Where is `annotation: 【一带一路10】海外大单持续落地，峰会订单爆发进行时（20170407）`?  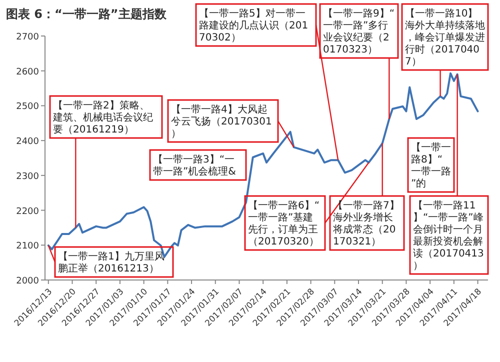
annotation: 【一带一路10】海外大单持续落地，峰会订单爆发进行时（20170407） is located at coordinates (445, 38).